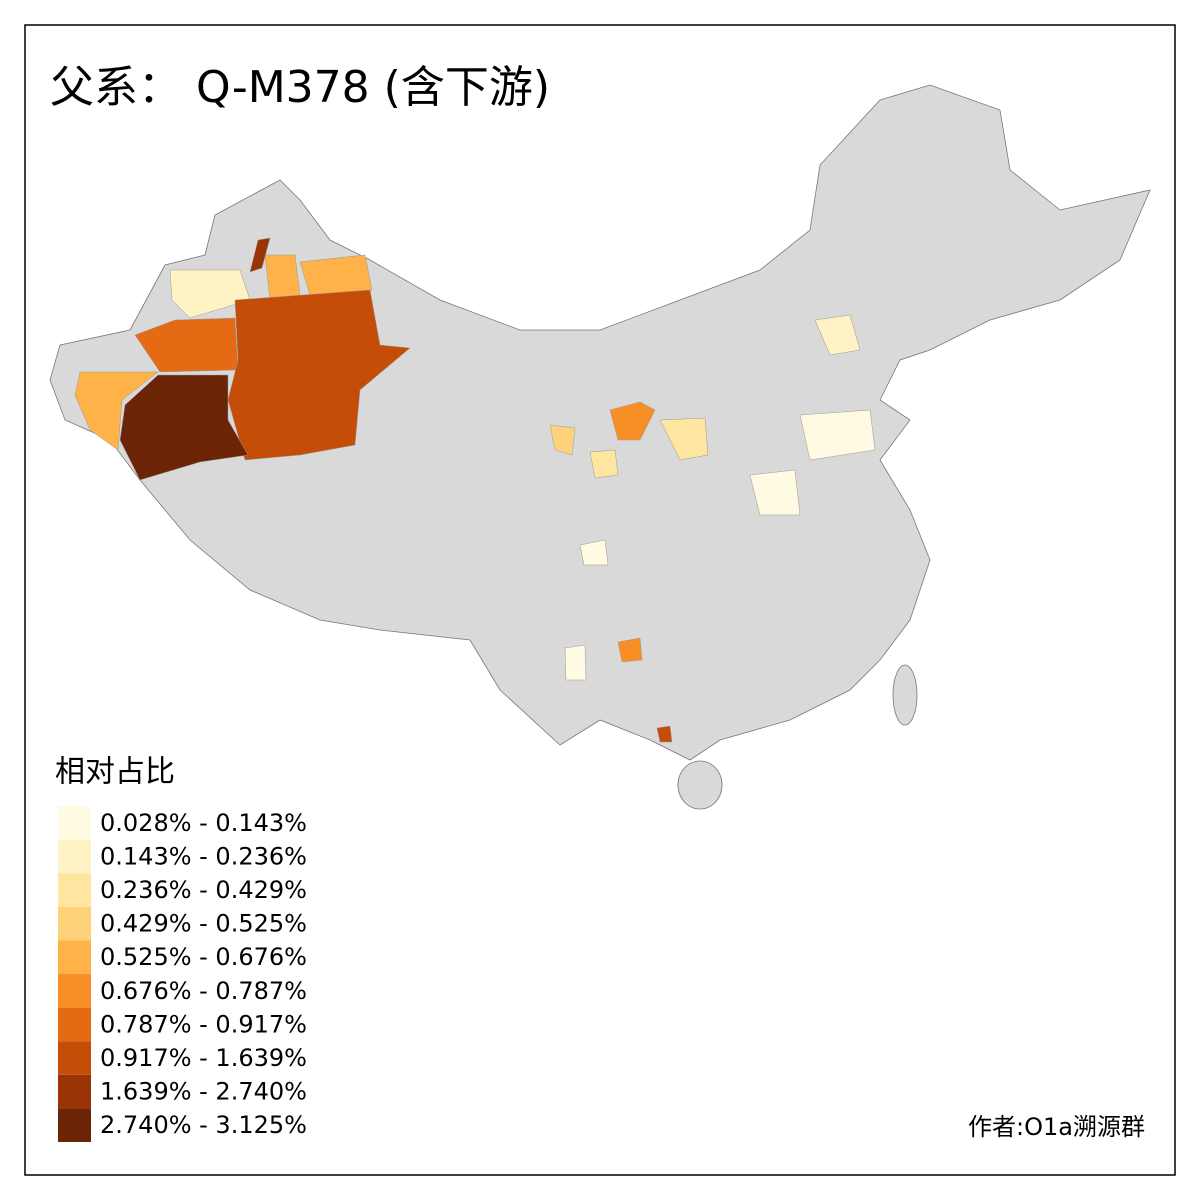 This screenshot has height=1200, width=1200. What do you see at coordinates (203, 991) in the screenshot?
I see `legend-label: 0.676% - 0.787%` at bounding box center [203, 991].